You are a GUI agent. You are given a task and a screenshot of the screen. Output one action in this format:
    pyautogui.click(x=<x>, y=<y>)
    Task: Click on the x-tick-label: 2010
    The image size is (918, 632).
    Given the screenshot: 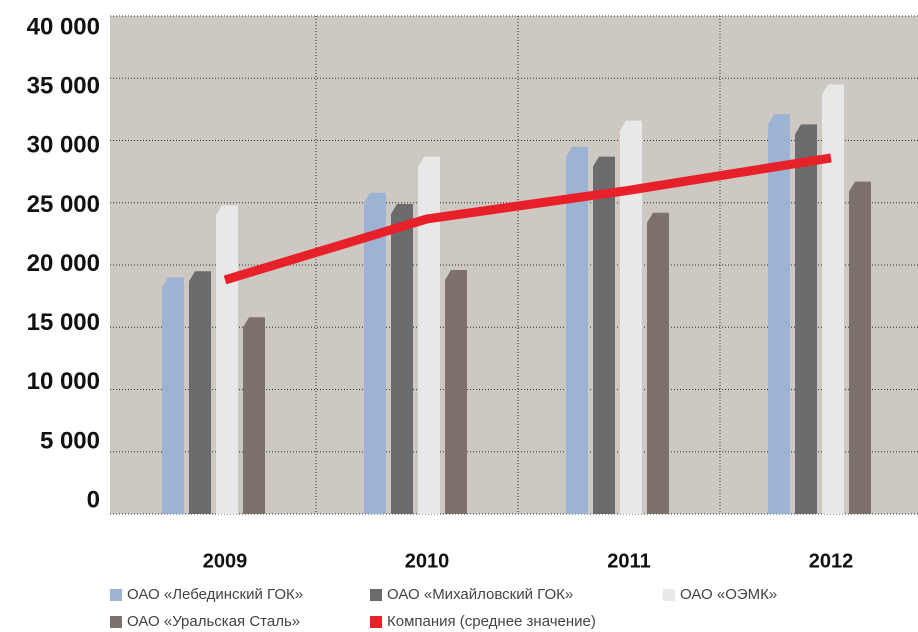 What is the action you would take?
    pyautogui.click(x=427, y=561)
    